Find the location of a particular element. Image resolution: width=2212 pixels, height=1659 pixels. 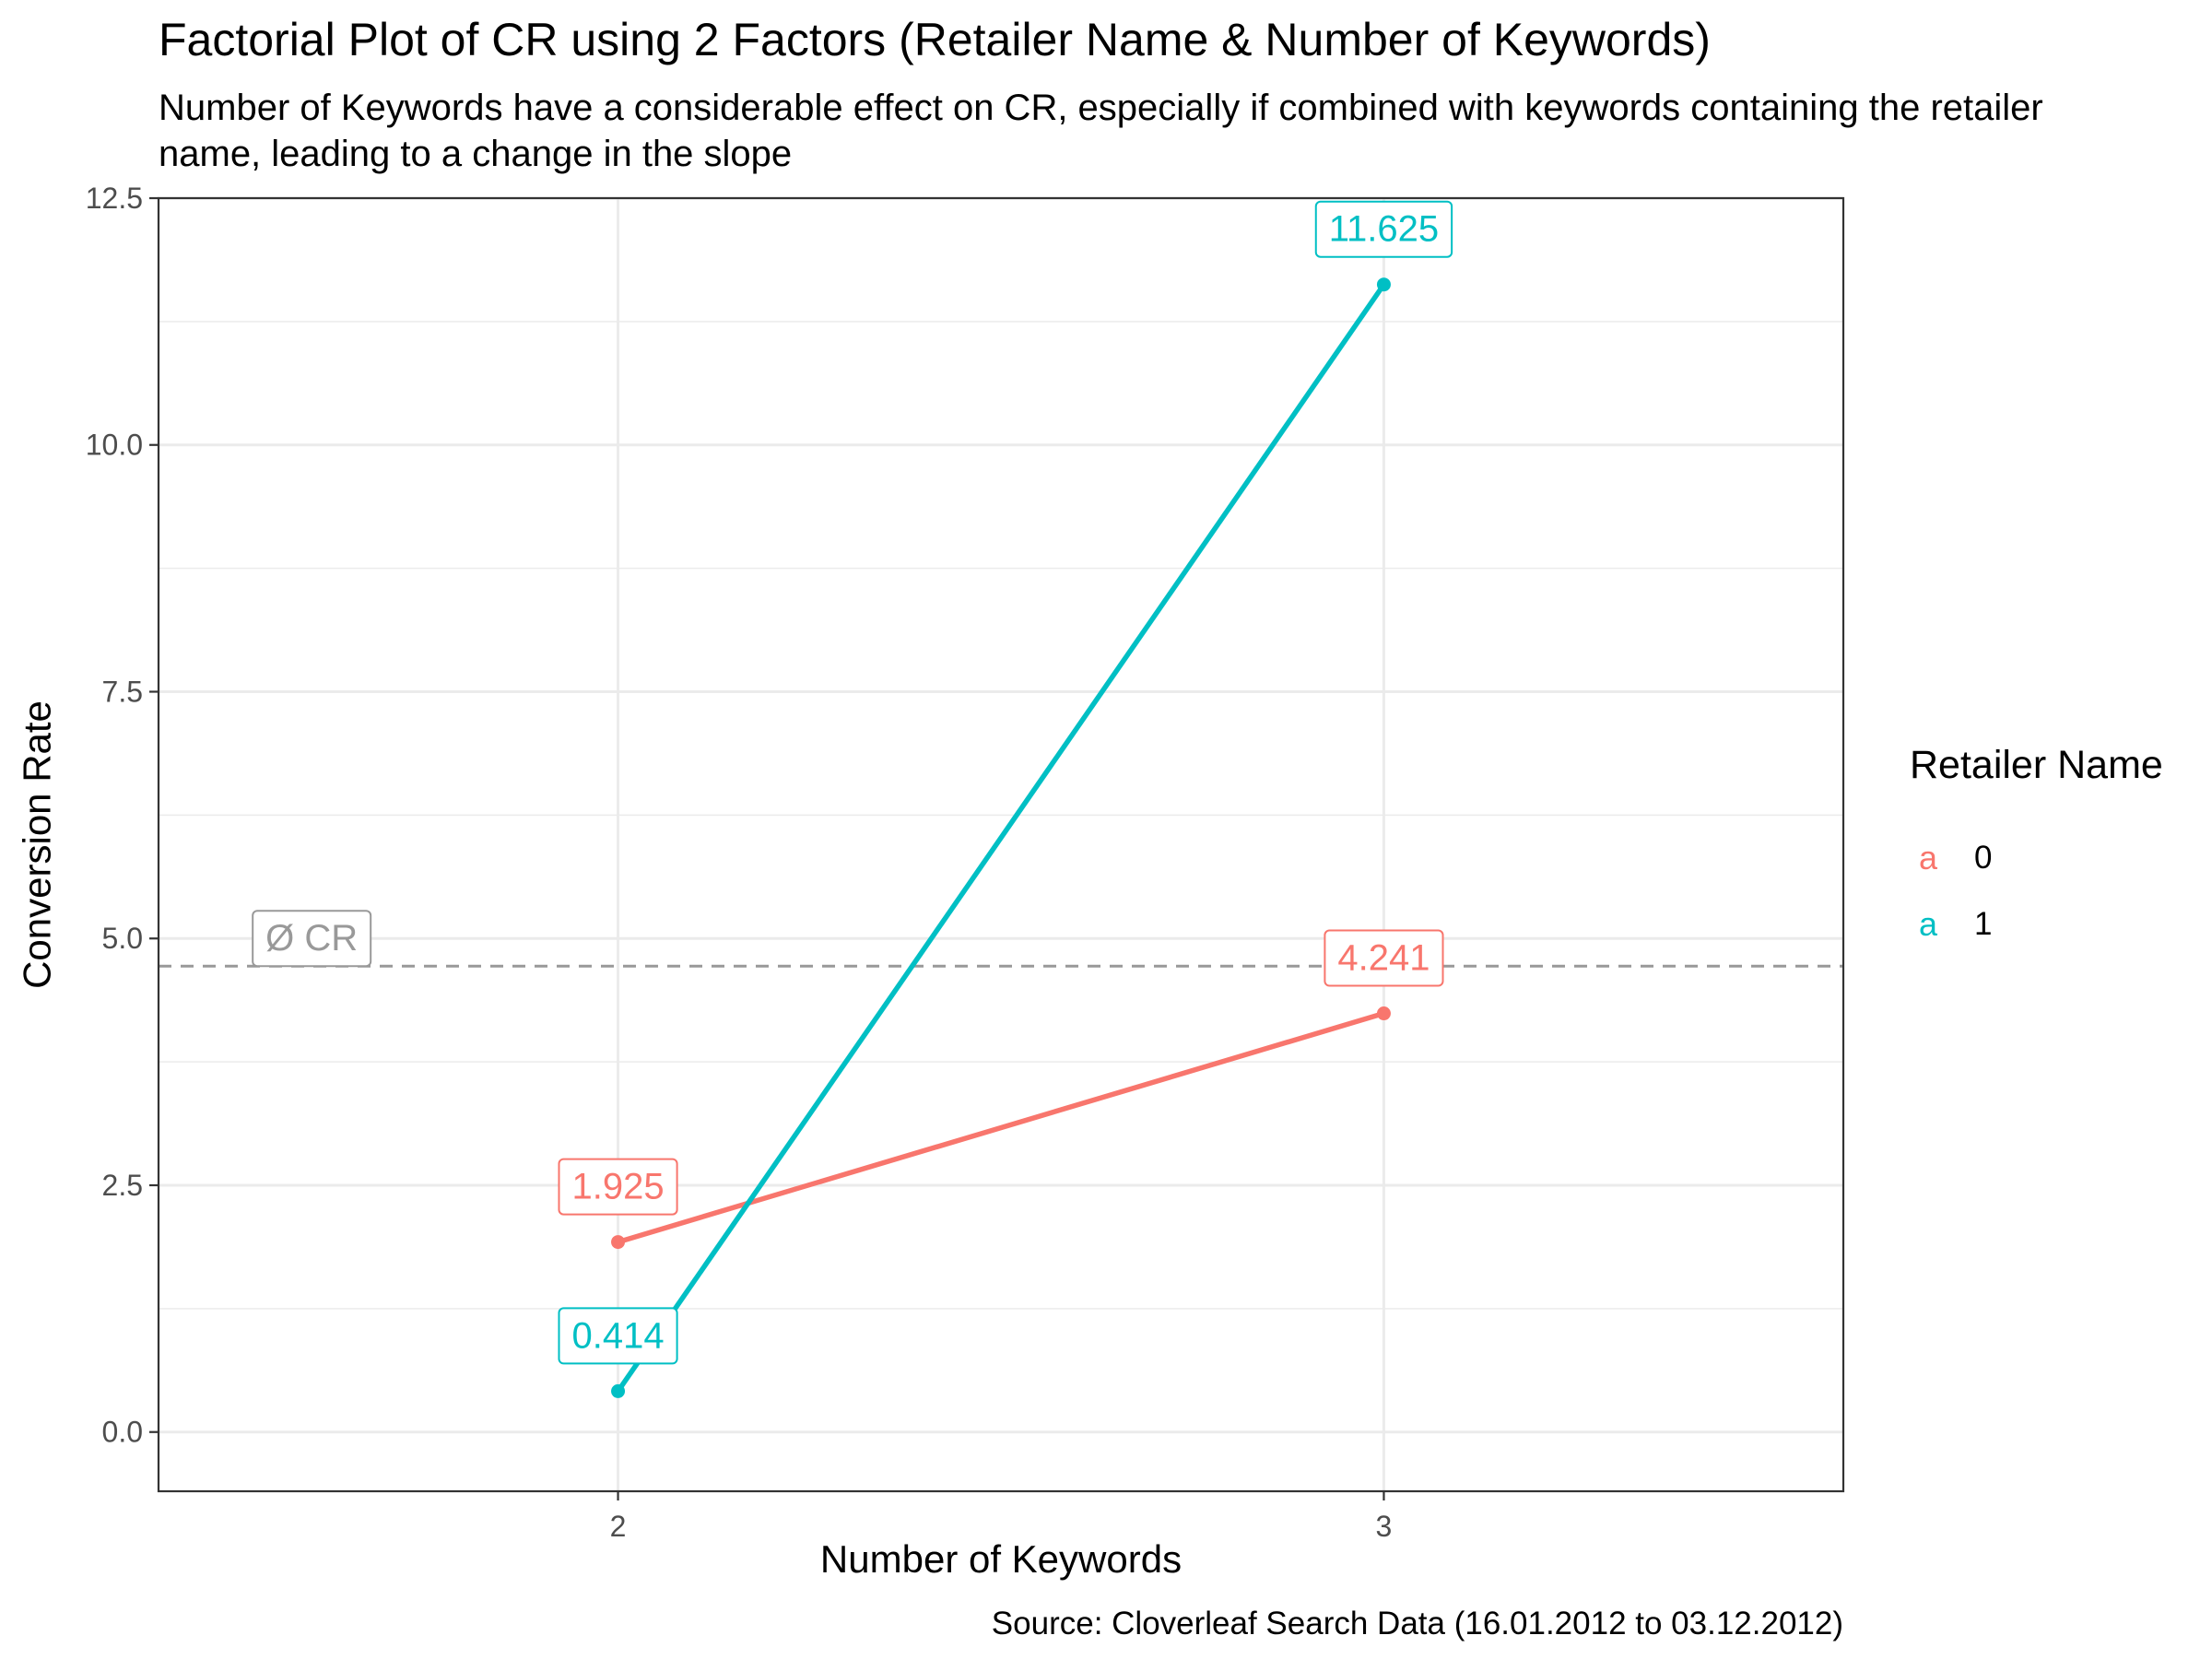

average-cr-label-box is located at coordinates (312, 939).